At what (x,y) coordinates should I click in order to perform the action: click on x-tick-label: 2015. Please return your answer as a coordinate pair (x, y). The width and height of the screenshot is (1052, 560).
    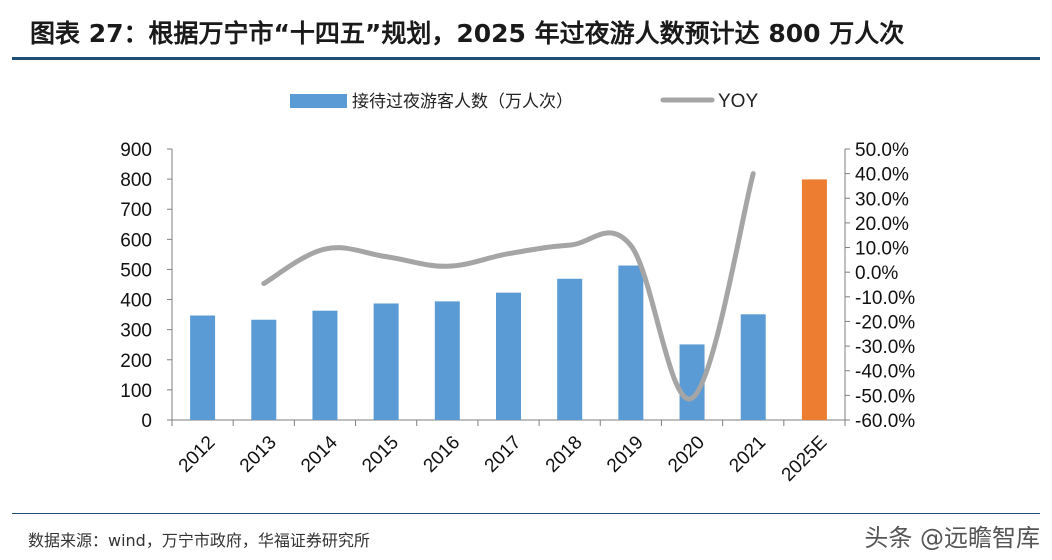
    Looking at the image, I should click on (380, 454).